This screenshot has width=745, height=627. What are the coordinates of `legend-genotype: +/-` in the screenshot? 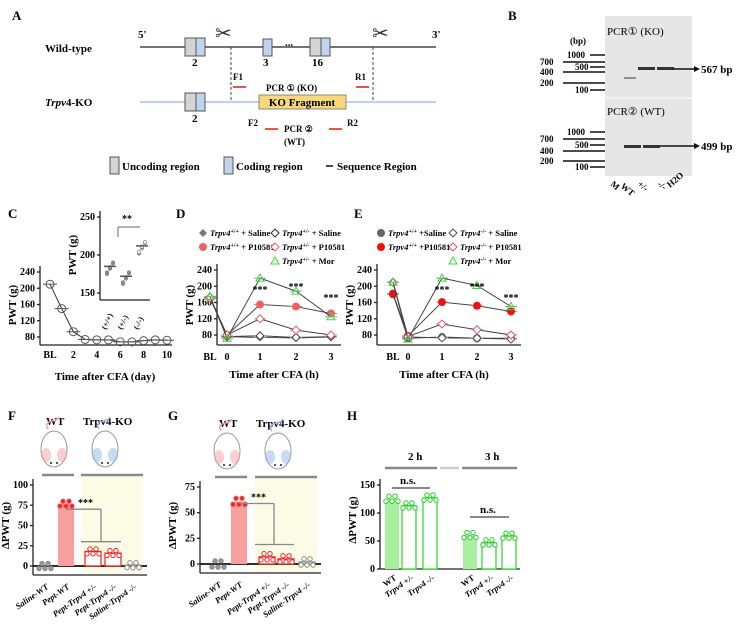 It's located at (305, 232).